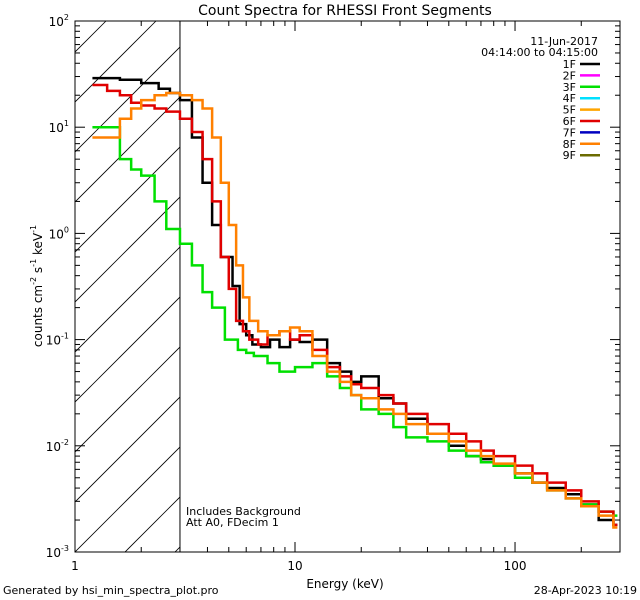 Image resolution: width=640 pixels, height=600 pixels. I want to click on legend-label-6F: 6F, so click(569, 121).